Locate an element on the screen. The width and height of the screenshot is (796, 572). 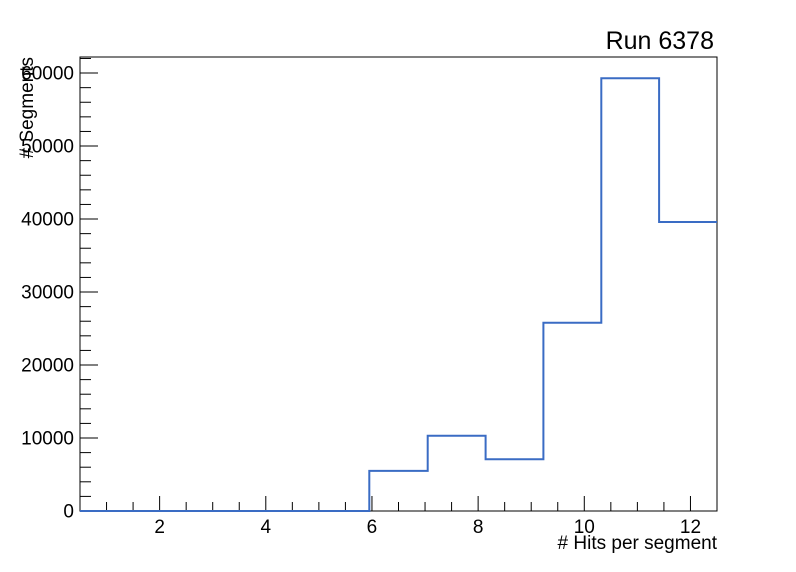
chart-title: Run 6378 is located at coordinates (660, 41).